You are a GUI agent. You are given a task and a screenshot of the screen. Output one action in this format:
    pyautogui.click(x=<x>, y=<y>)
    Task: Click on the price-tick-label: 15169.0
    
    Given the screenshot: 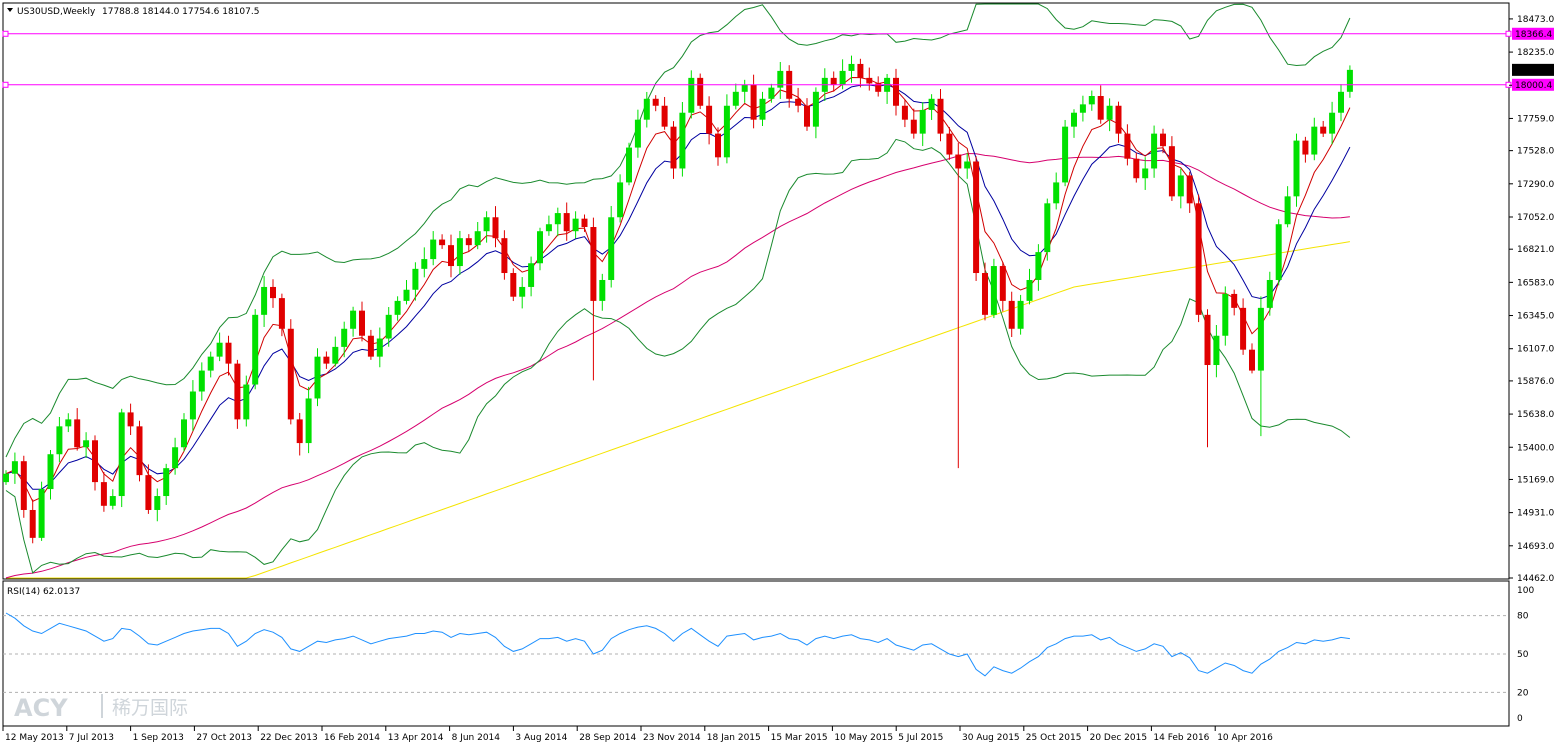 What is the action you would take?
    pyautogui.click(x=1535, y=480)
    